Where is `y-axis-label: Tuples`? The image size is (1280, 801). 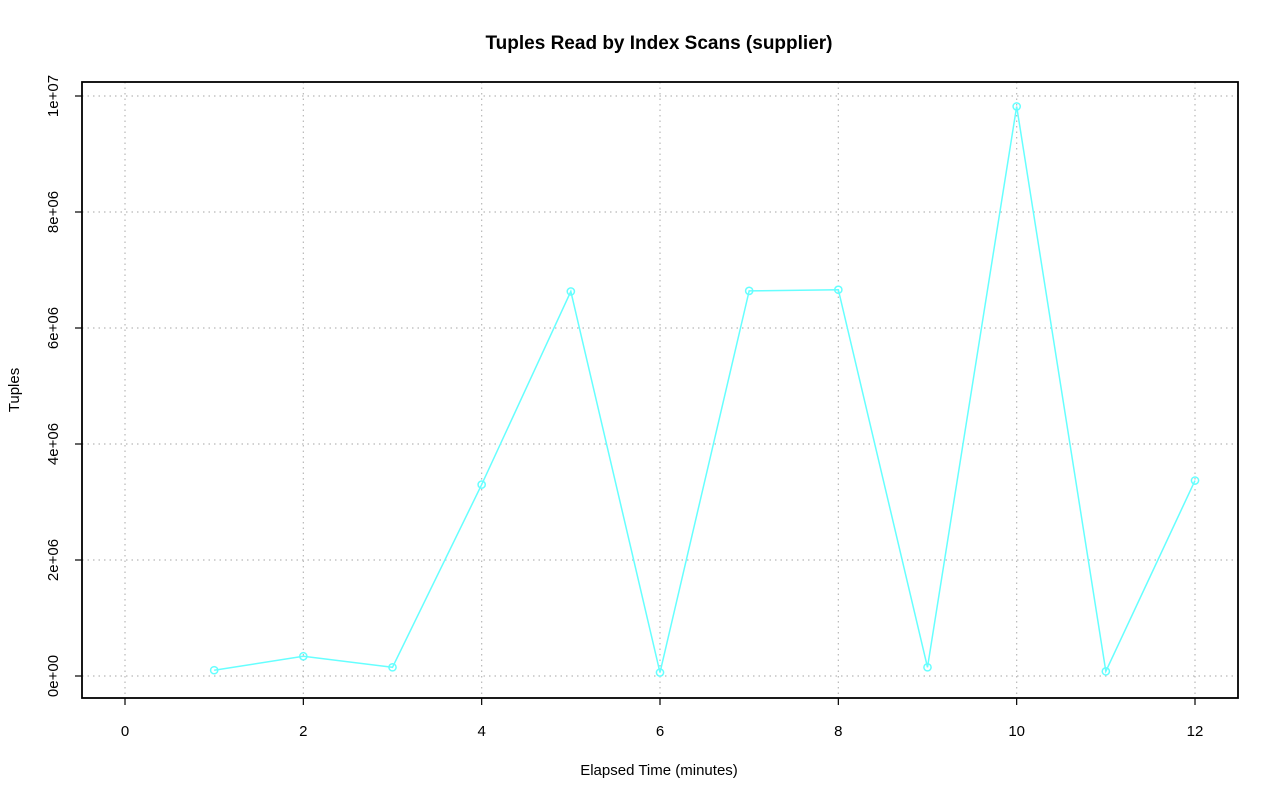 y-axis-label: Tuples is located at coordinates (14, 390).